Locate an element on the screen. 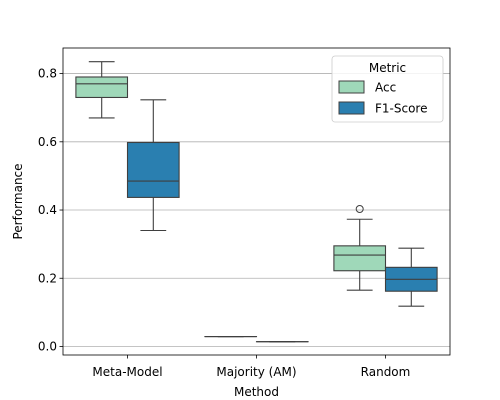 Image resolution: width=500 pixels, height=400 pixels. x-axis-ticks: Meta-Model Majority (AM) Random is located at coordinates (251, 367).